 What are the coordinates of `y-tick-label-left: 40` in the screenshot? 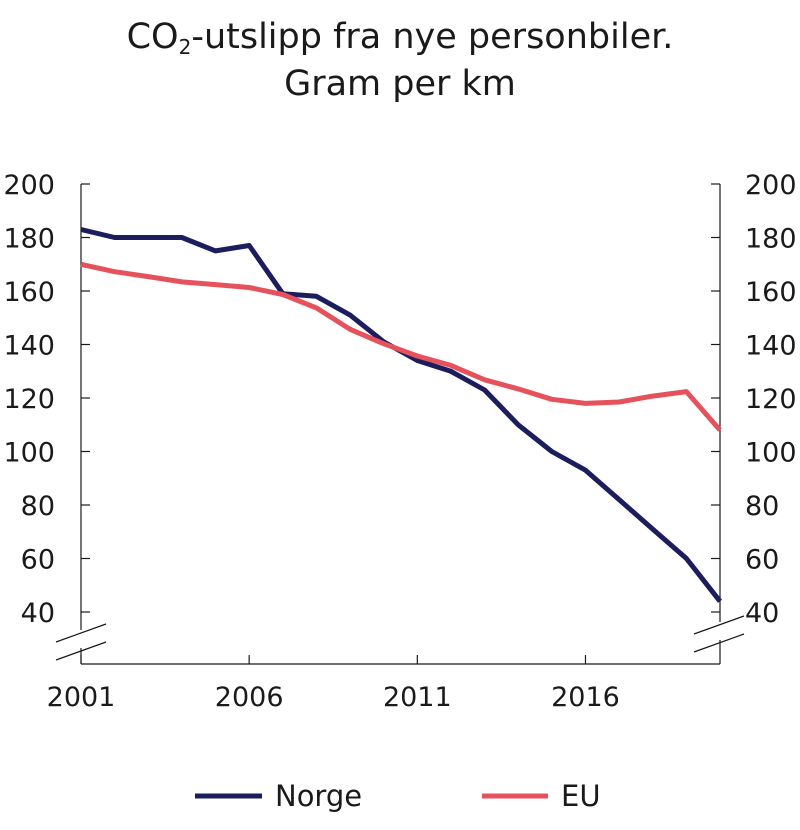 It's located at (38, 613).